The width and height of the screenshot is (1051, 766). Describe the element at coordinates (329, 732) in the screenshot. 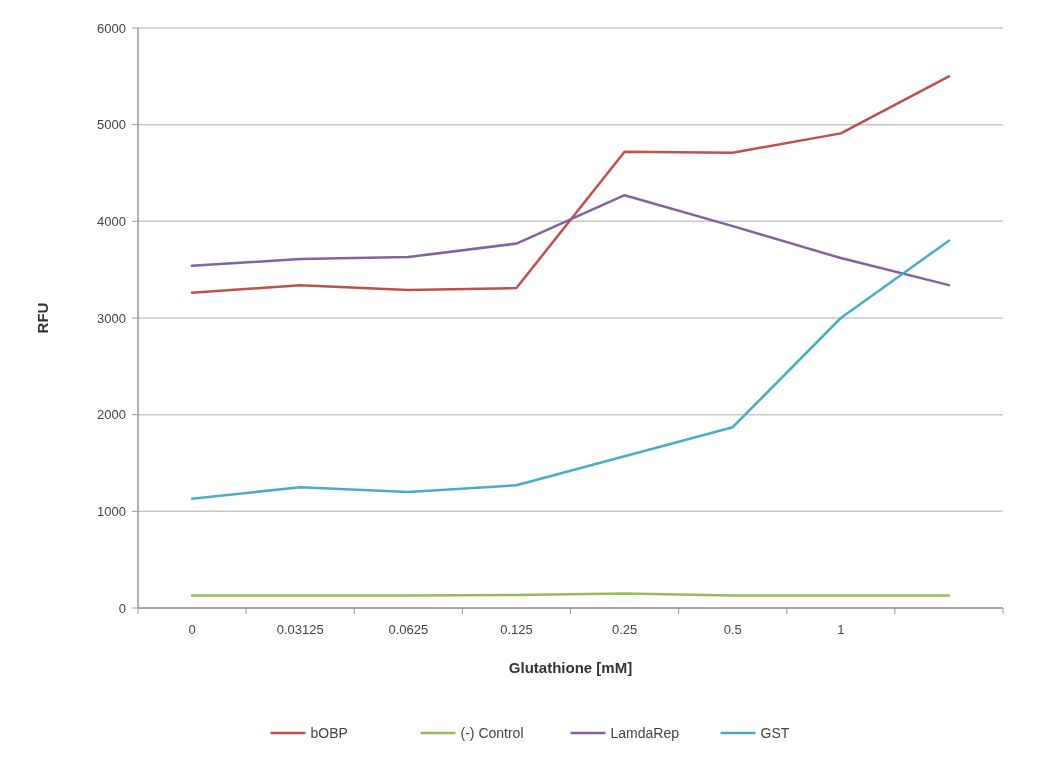

I see `legend-label: bOBP` at that location.